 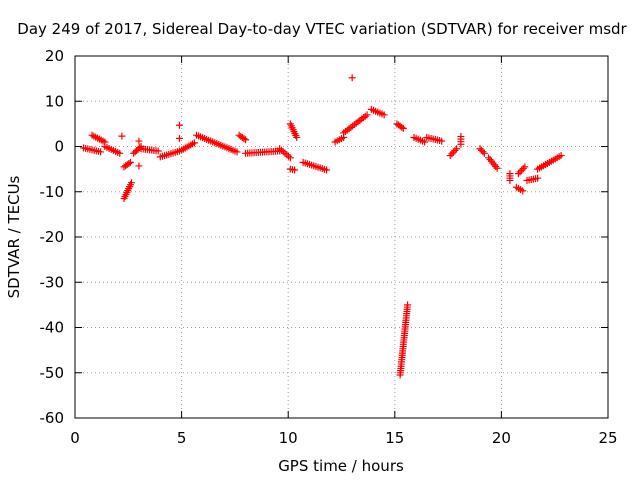 What do you see at coordinates (54, 101) in the screenshot?
I see `y-tick-label: 10` at bounding box center [54, 101].